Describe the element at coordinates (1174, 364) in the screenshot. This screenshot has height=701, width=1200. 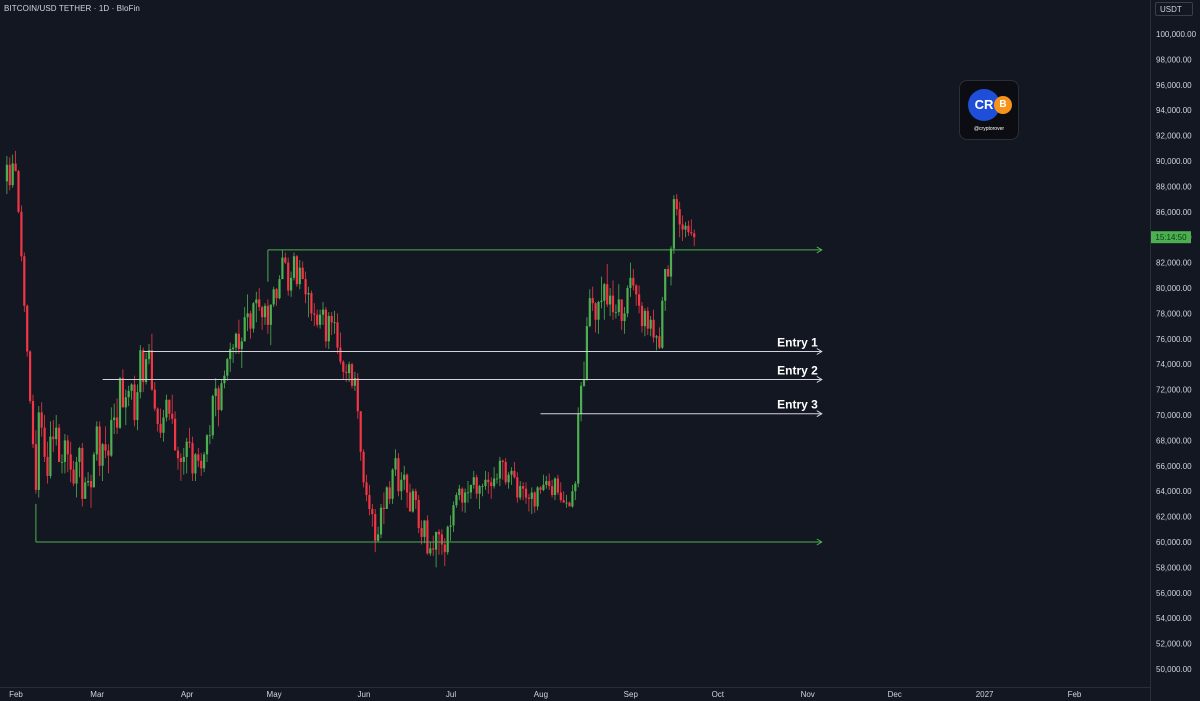
I see `y-tick-label: 74,000.00` at that location.